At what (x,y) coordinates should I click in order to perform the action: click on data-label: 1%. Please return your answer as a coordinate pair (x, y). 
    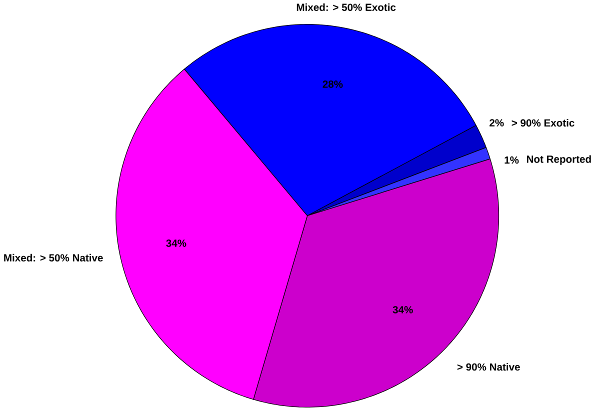
    Looking at the image, I should click on (511, 160).